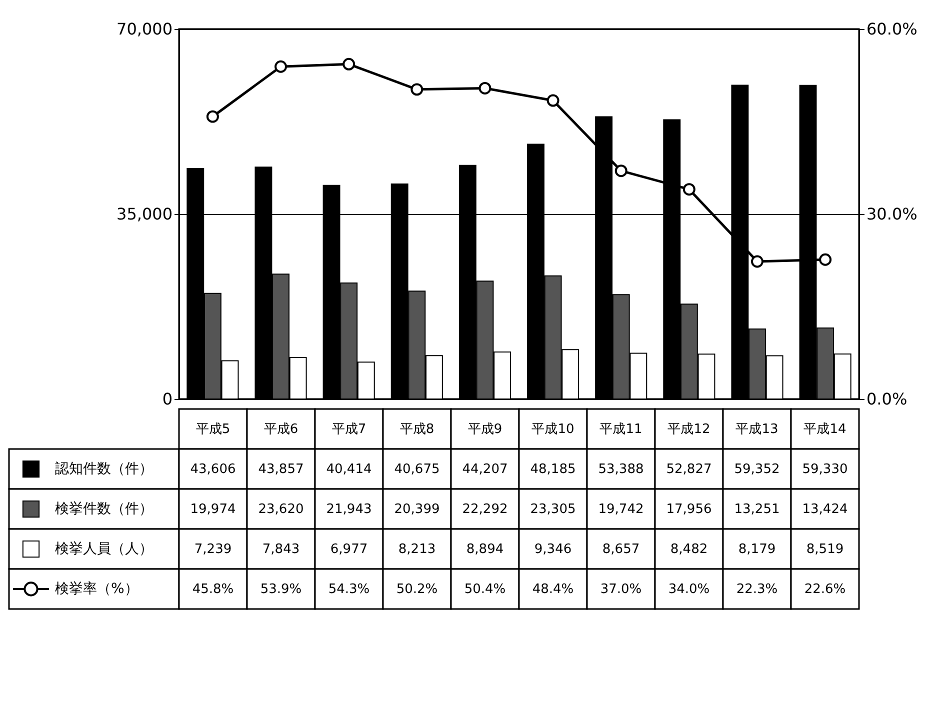 The height and width of the screenshot is (705, 939). What do you see at coordinates (621, 509) in the screenshot?
I see `data-label: 19,742` at bounding box center [621, 509].